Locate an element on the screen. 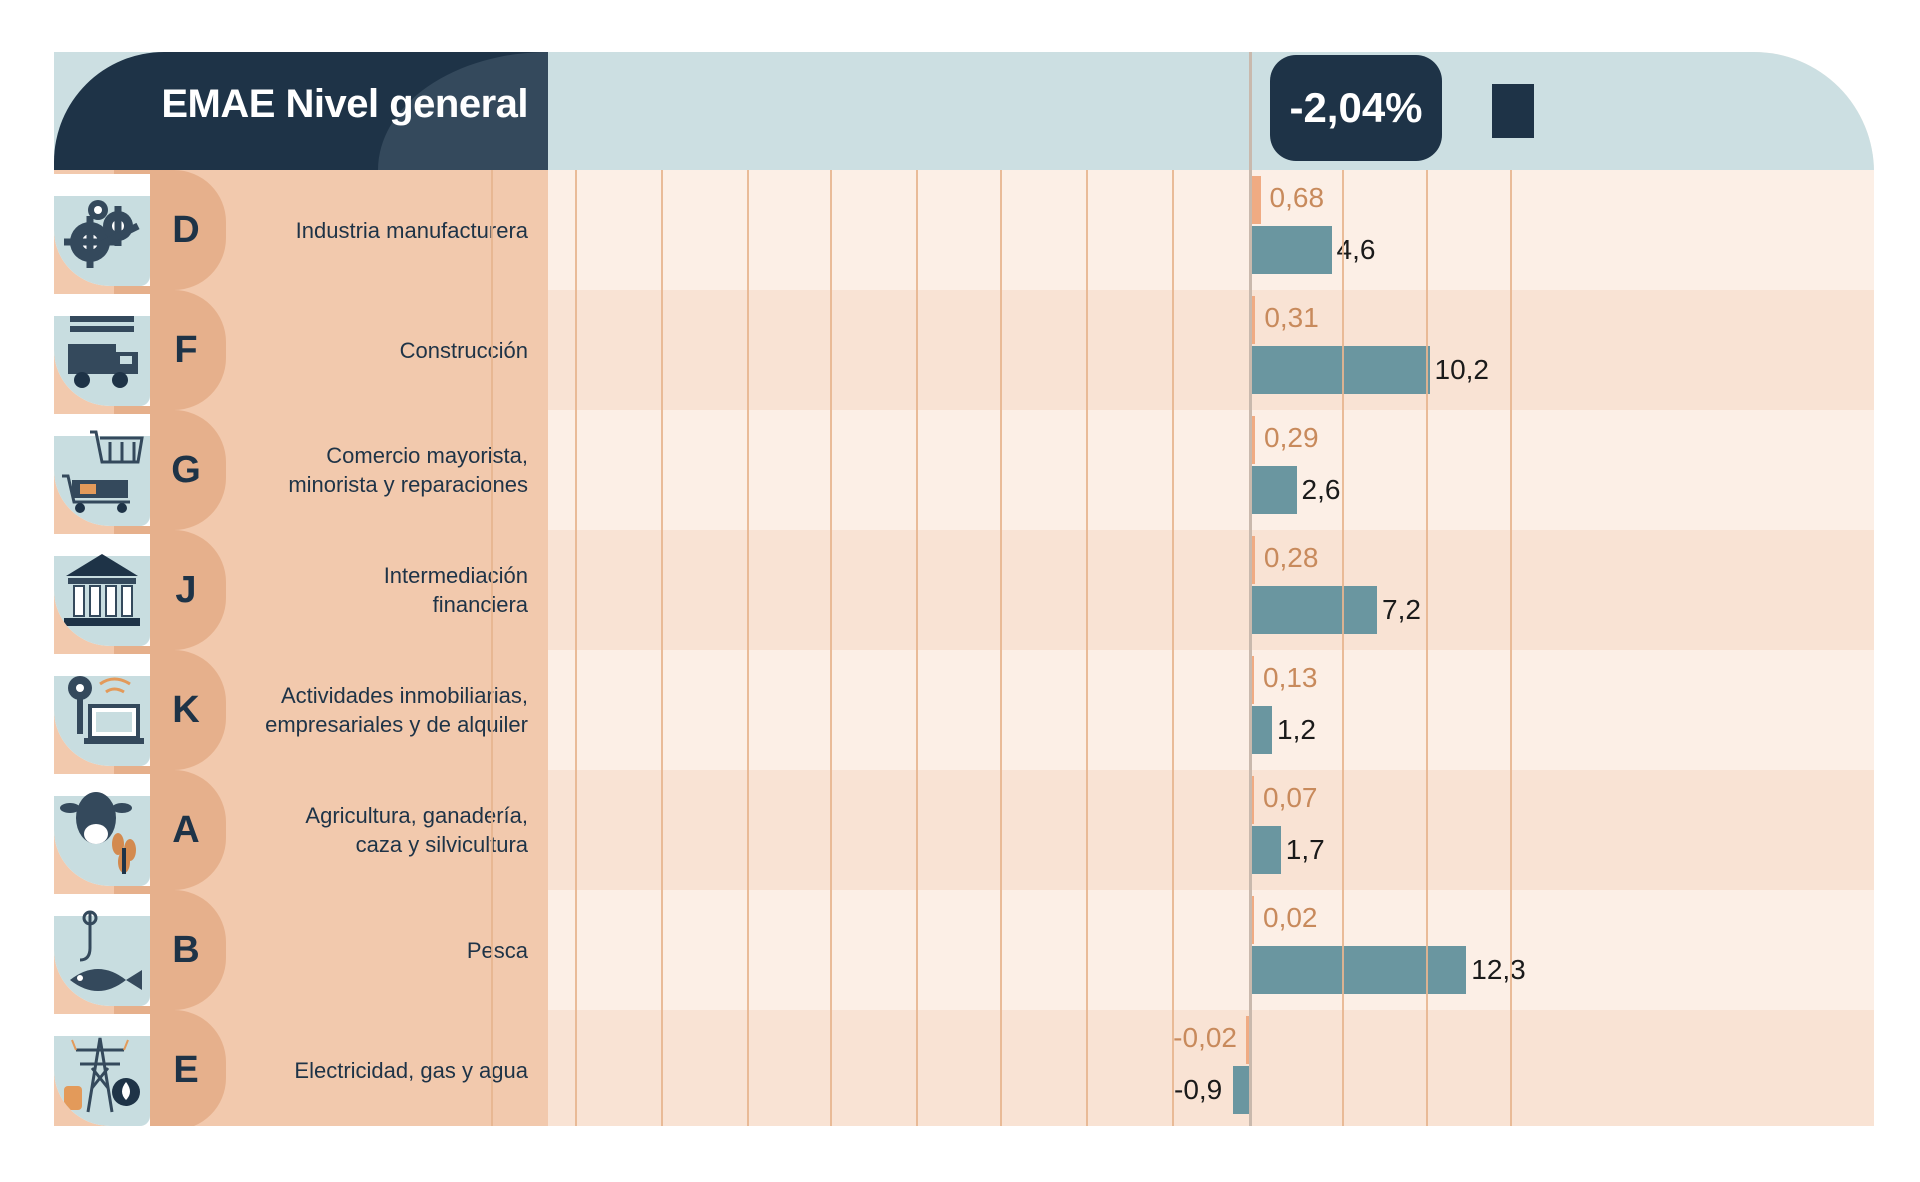 The width and height of the screenshot is (1920, 1182). sector-label-cell: J Intermediación financiera is located at coordinates (301, 590).